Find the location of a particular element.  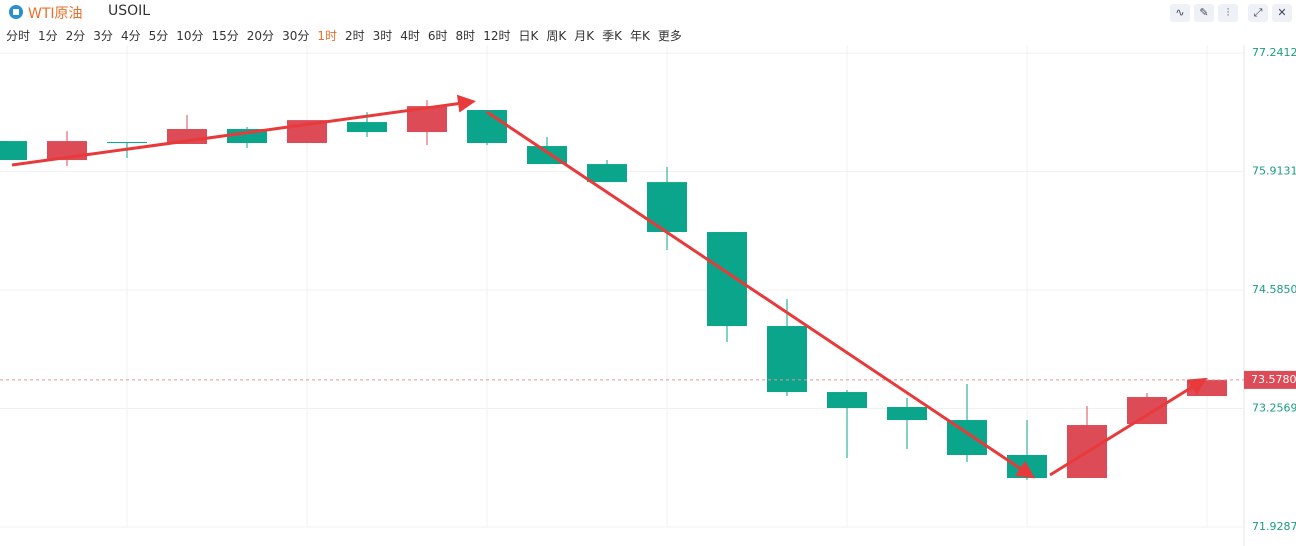

current-price-label: 73.5780 is located at coordinates (1273, 379).